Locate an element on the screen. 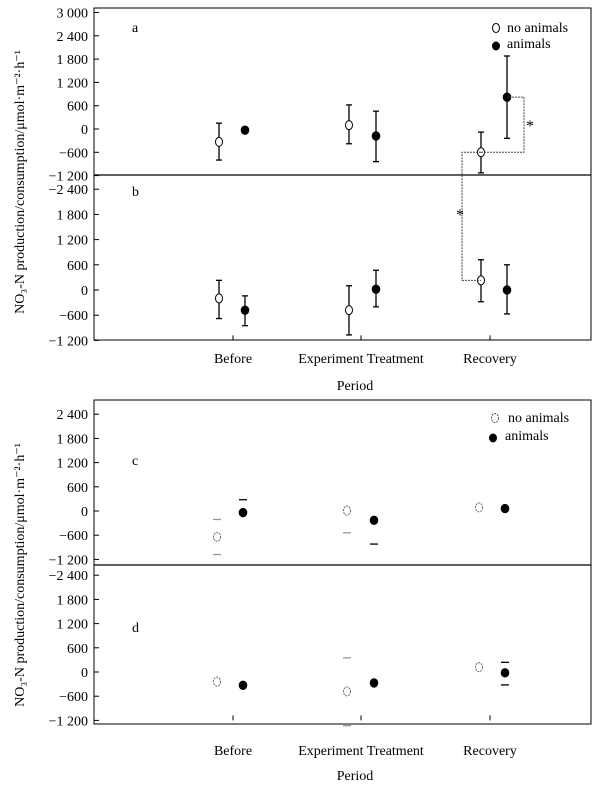 The height and width of the screenshot is (787, 598). y-tick-label-a: 3 000 is located at coordinates (73, 14).